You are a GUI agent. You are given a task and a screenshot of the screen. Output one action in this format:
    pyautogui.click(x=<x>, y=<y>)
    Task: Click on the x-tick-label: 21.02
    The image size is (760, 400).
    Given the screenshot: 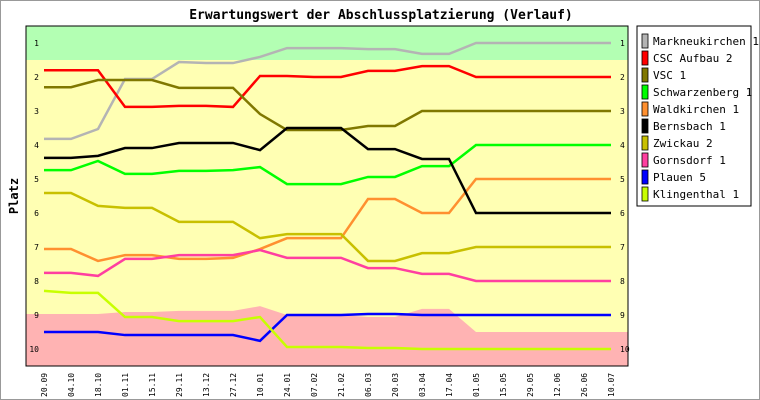 What is the action you would take?
    pyautogui.click(x=341, y=385)
    